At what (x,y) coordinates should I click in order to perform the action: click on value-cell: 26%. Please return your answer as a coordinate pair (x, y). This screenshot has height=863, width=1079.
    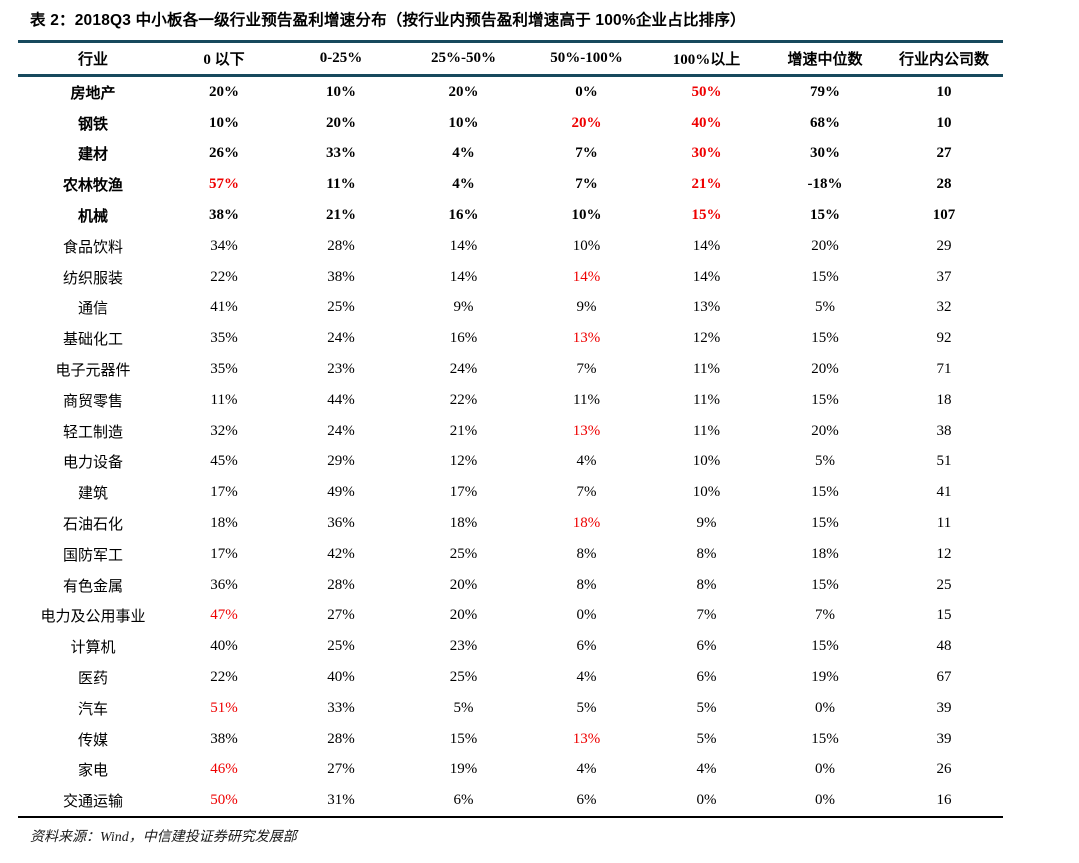
    Looking at the image, I should click on (224, 153).